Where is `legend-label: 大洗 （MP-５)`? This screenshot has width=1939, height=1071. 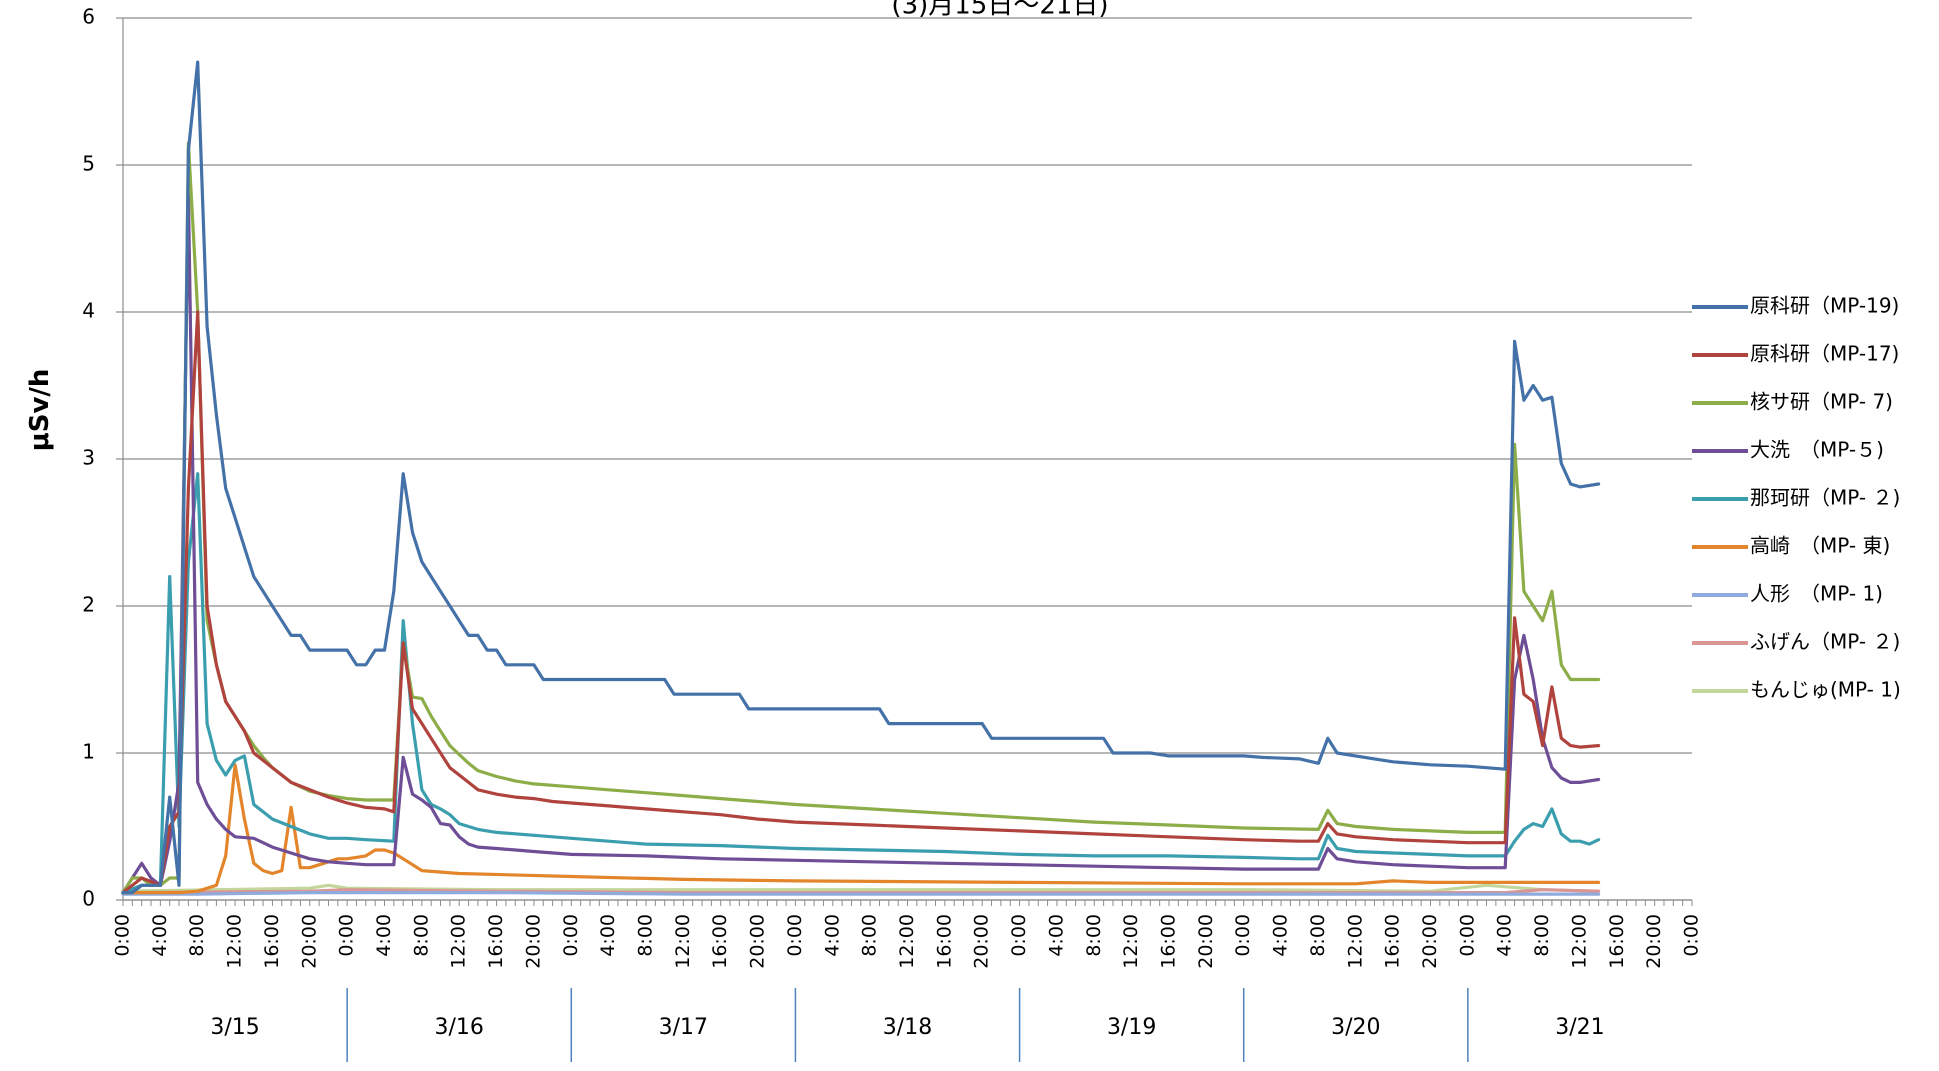
legend-label: 大洗 （MP-５) is located at coordinates (1817, 450).